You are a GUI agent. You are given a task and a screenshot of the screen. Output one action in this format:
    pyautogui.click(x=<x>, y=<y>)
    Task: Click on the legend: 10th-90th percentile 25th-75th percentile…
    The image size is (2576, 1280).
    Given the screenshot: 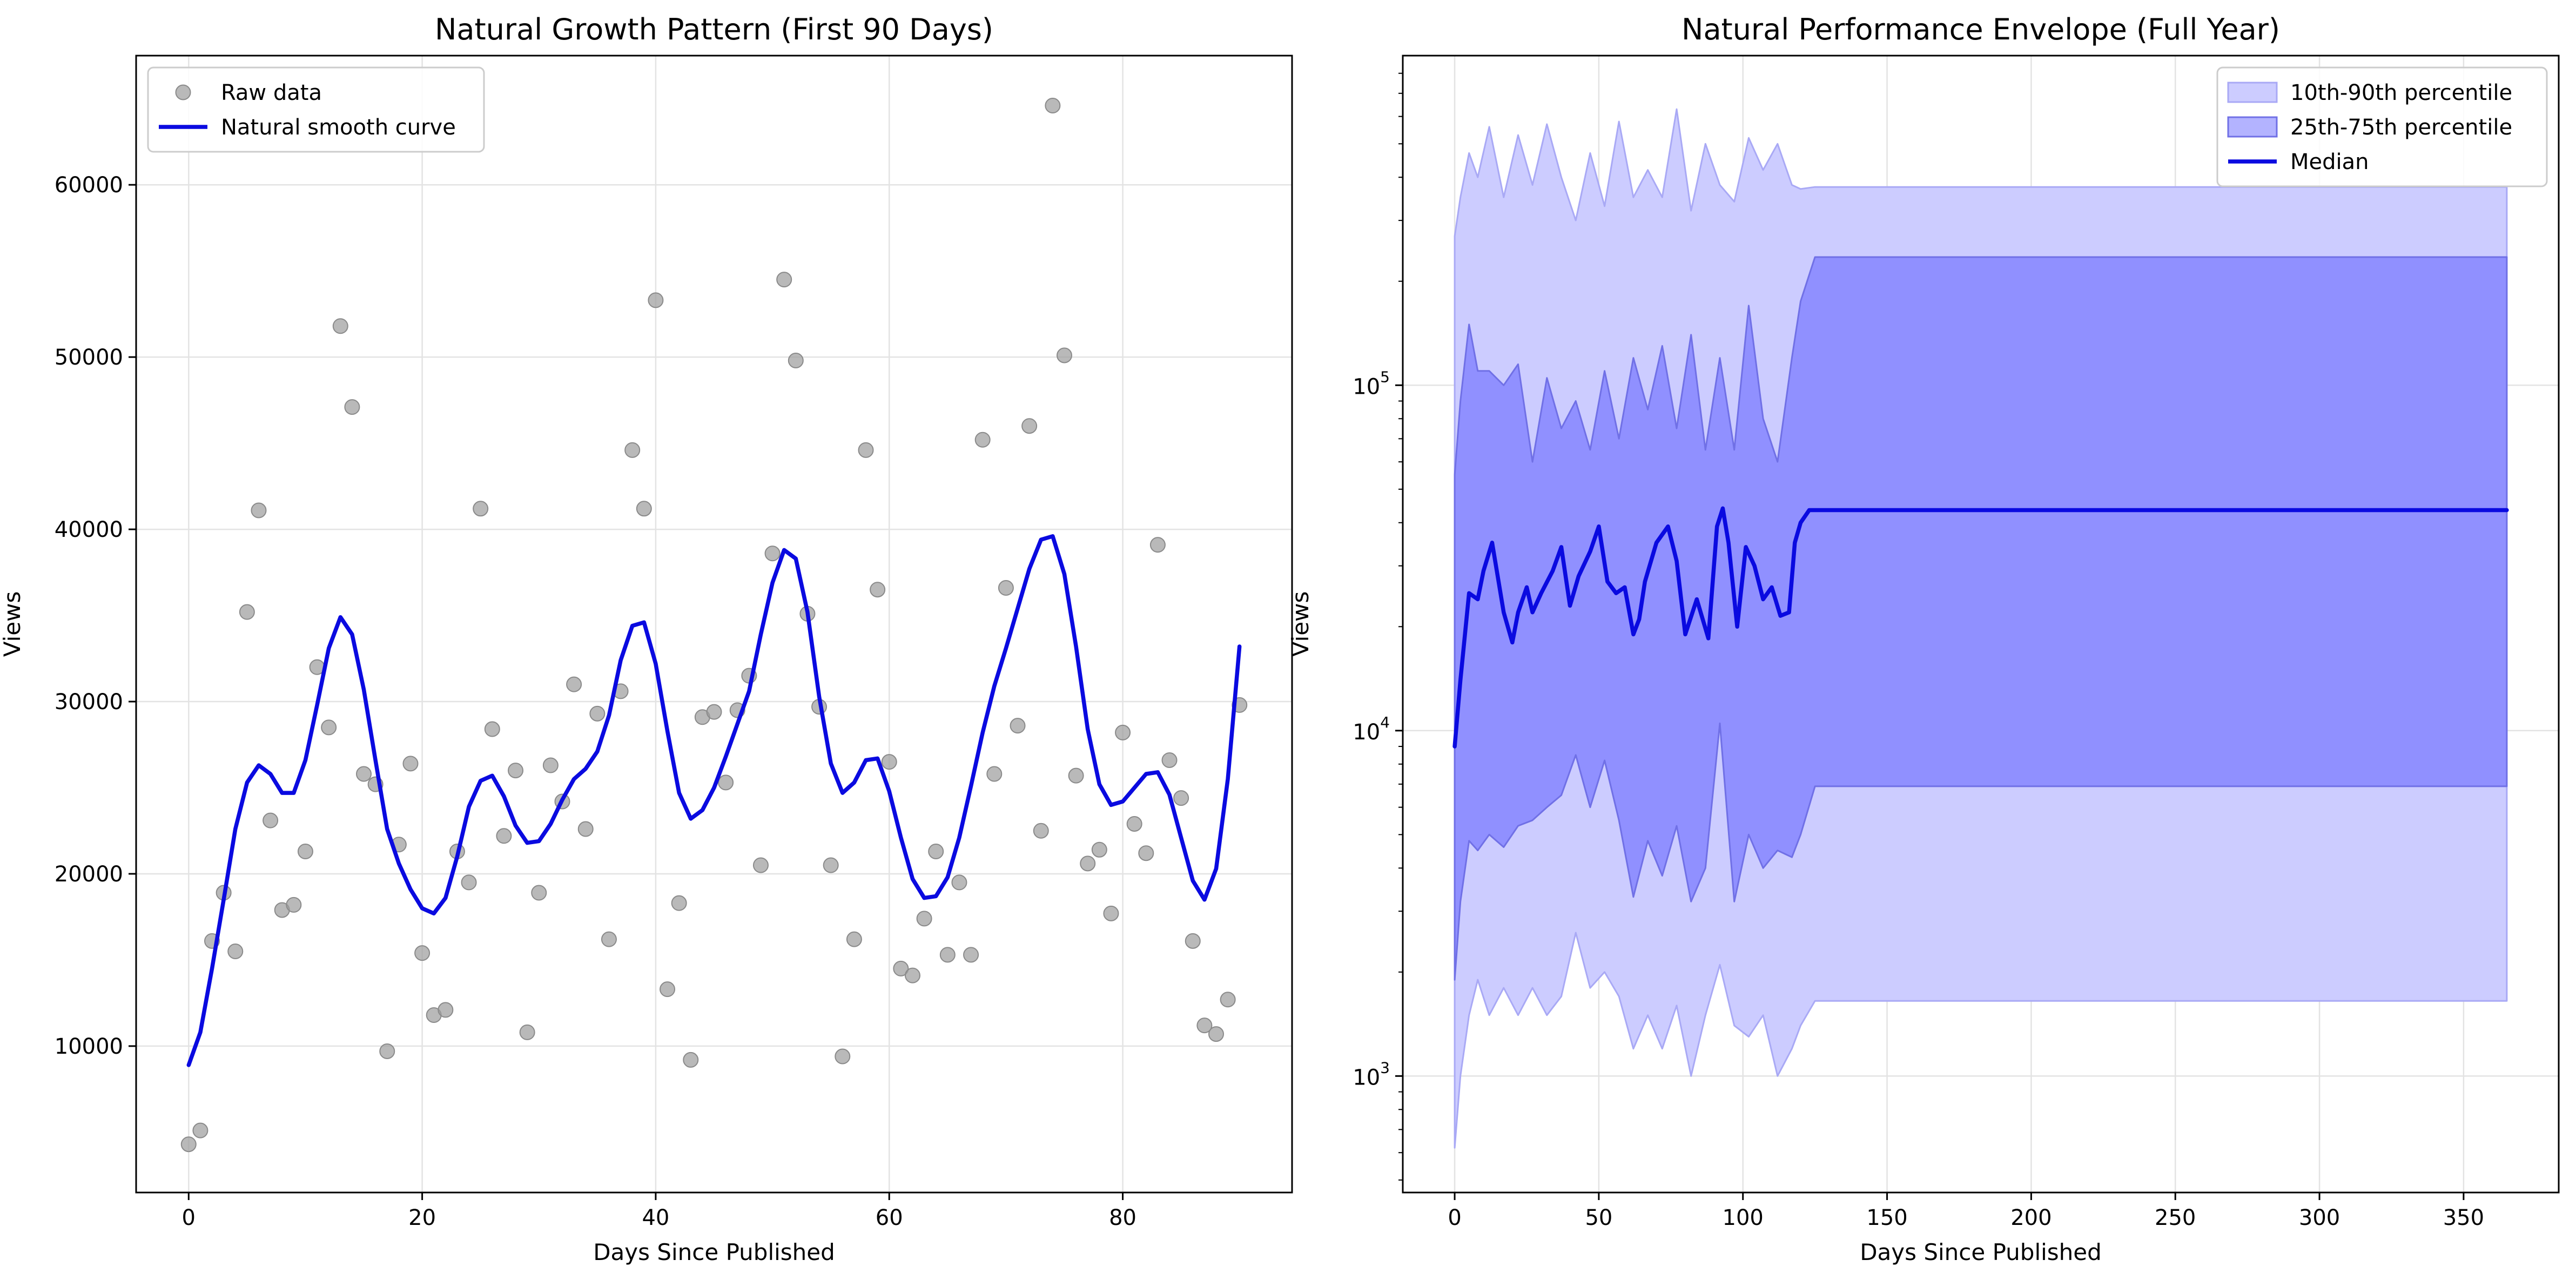 What is the action you would take?
    pyautogui.click(x=2382, y=126)
    